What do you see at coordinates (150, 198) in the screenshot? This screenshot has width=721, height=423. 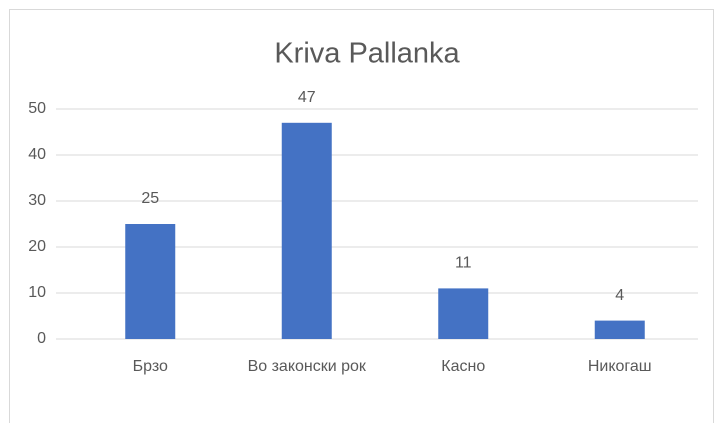 I see `data-label: 25` at bounding box center [150, 198].